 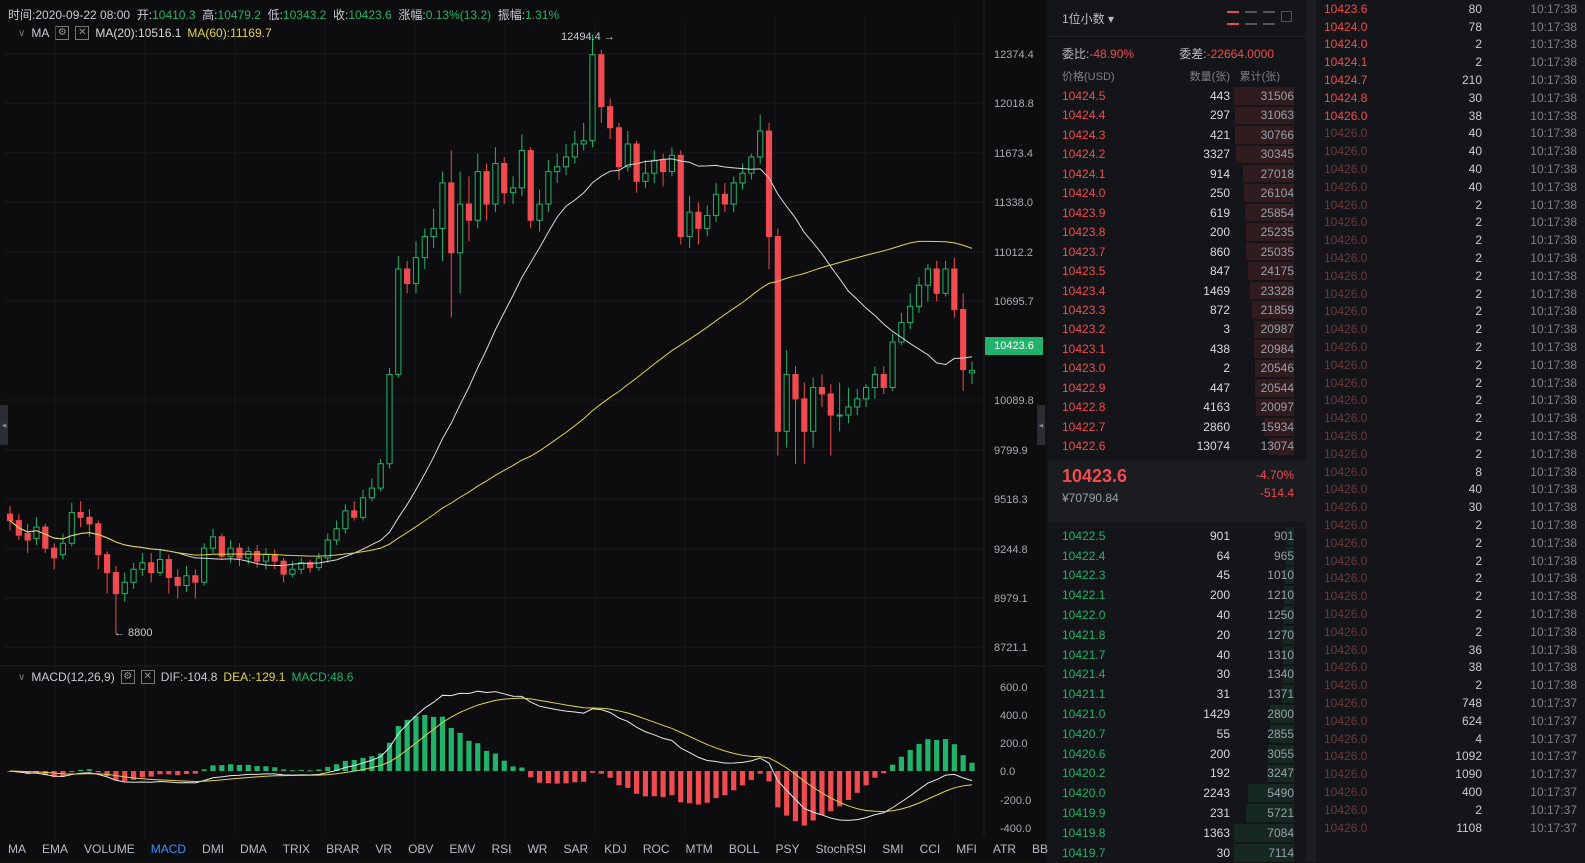 What do you see at coordinates (1177, 173) in the screenshot?
I see `ask-row: 10424.1 914 27018` at bounding box center [1177, 173].